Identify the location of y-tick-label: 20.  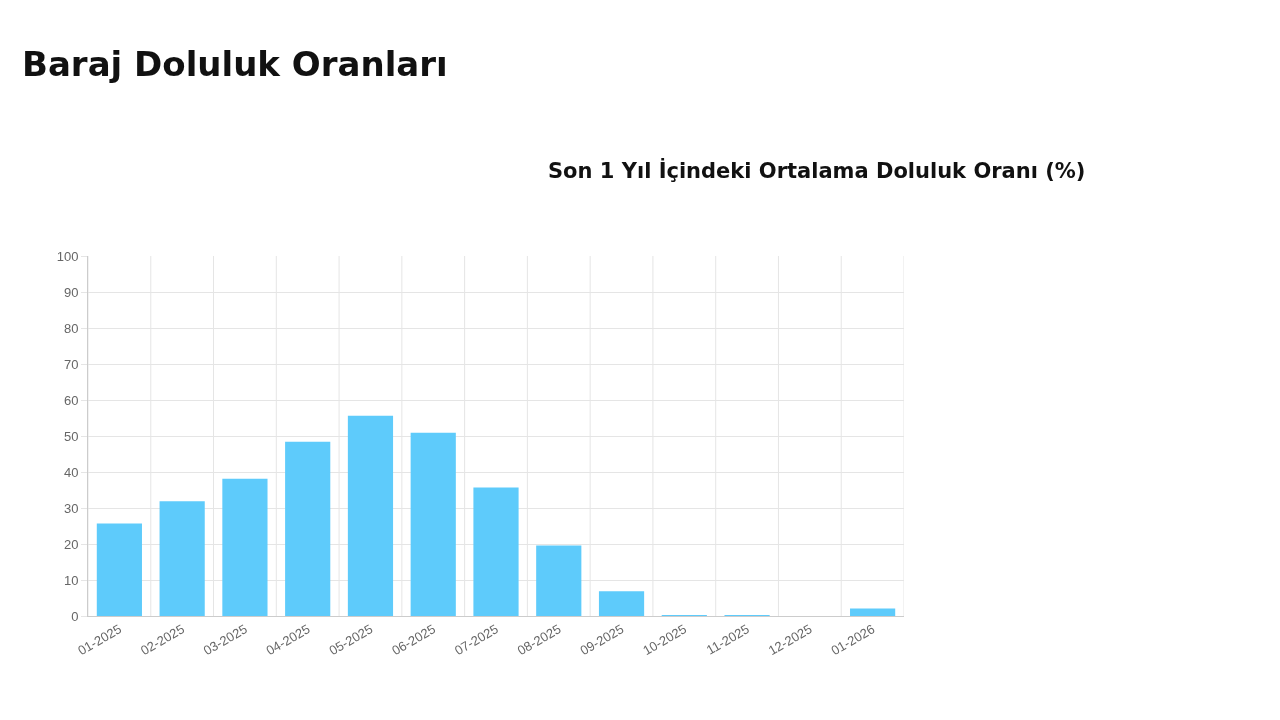
(71, 544).